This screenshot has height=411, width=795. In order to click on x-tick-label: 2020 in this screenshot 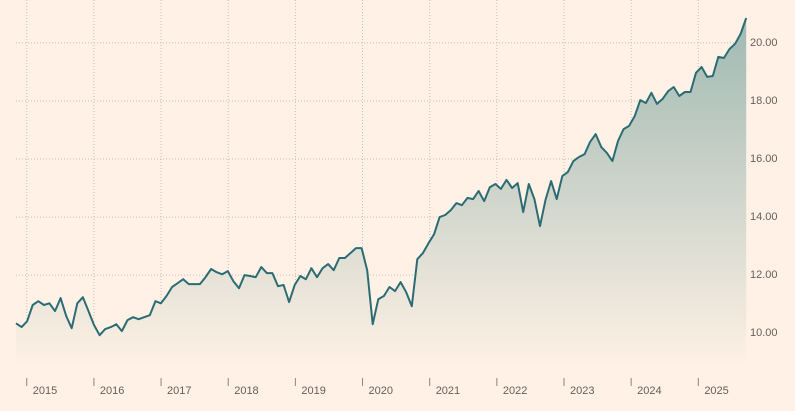, I will do `click(381, 391)`.